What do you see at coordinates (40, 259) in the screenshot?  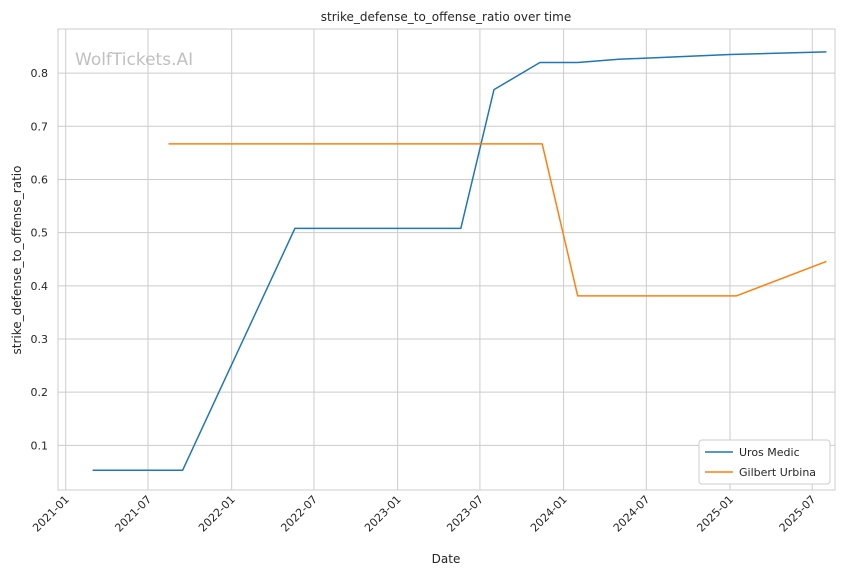 I see `y-tick-labels: 0.1 0.2 0.3 0.4 0.5 0.6 0.7 0.8` at bounding box center [40, 259].